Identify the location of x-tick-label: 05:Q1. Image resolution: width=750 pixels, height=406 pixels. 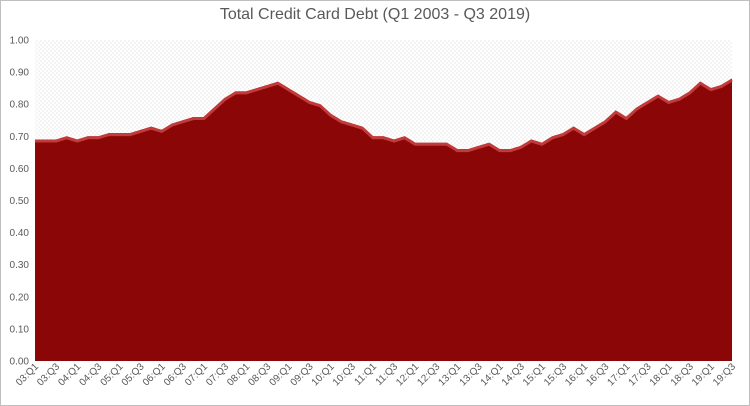
(112, 374).